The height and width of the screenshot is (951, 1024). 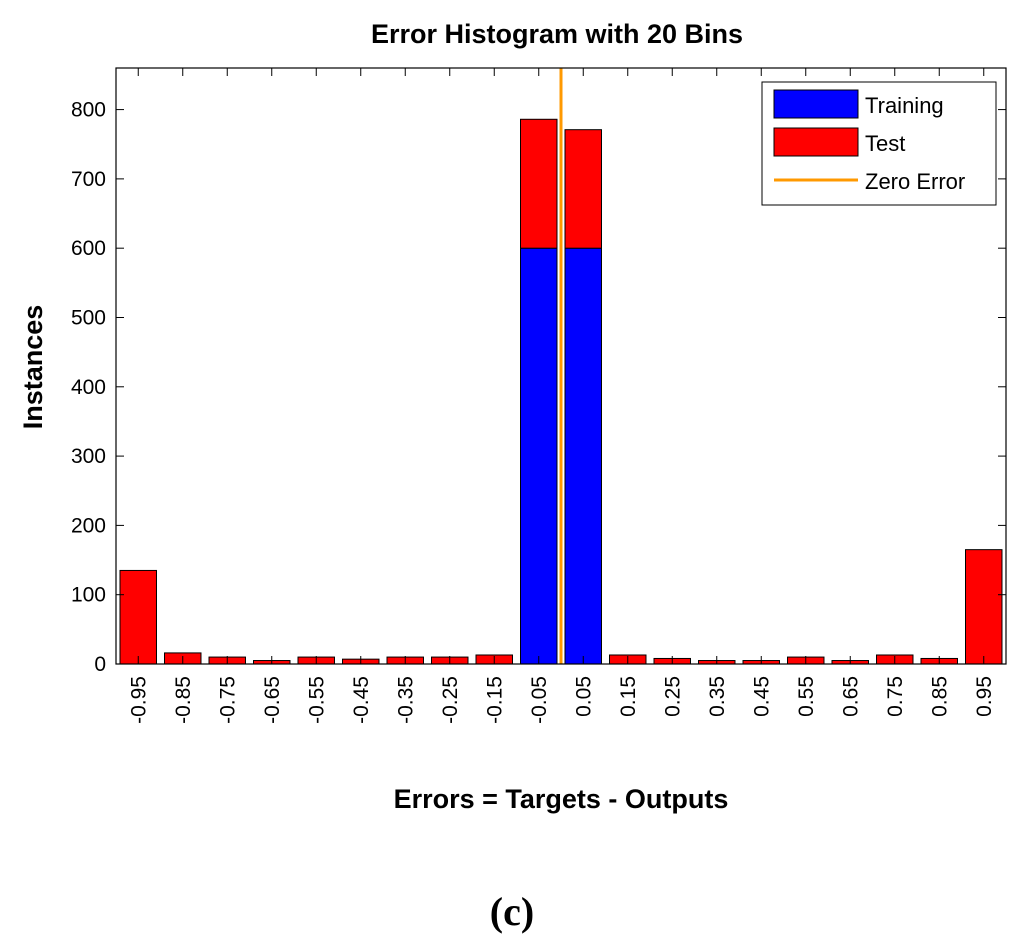 What do you see at coordinates (885, 143) in the screenshot?
I see `legend-label-test: Test` at bounding box center [885, 143].